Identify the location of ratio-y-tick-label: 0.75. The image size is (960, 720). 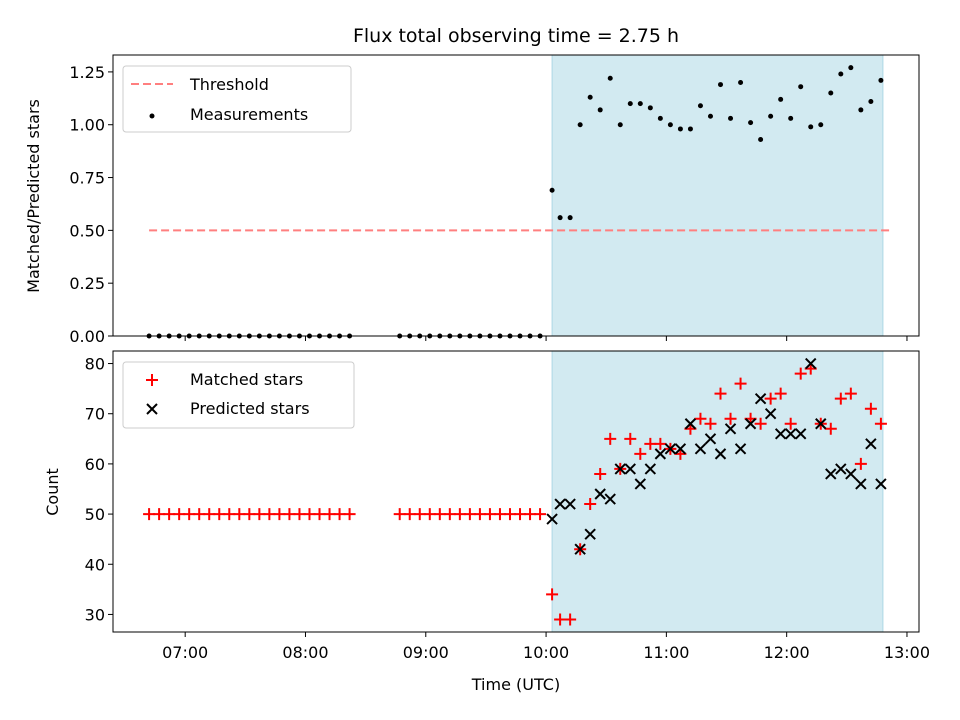
(87, 178).